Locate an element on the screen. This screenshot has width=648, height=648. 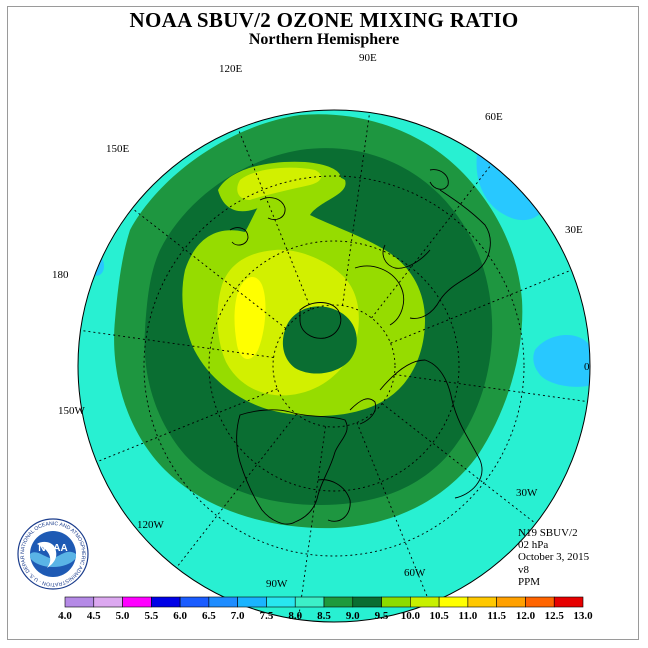
colorbar-tick-label: 8.0 is located at coordinates (295, 616).